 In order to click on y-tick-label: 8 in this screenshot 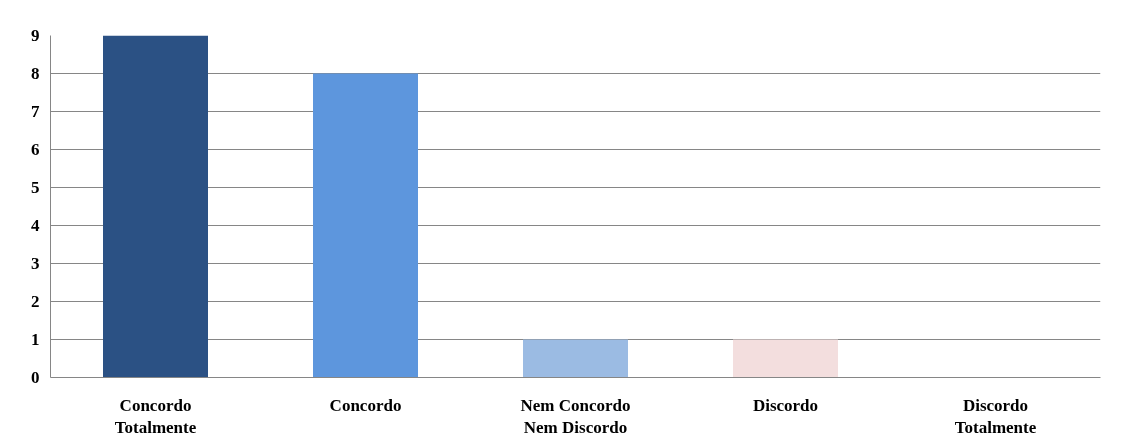, I will do `click(35, 73)`.